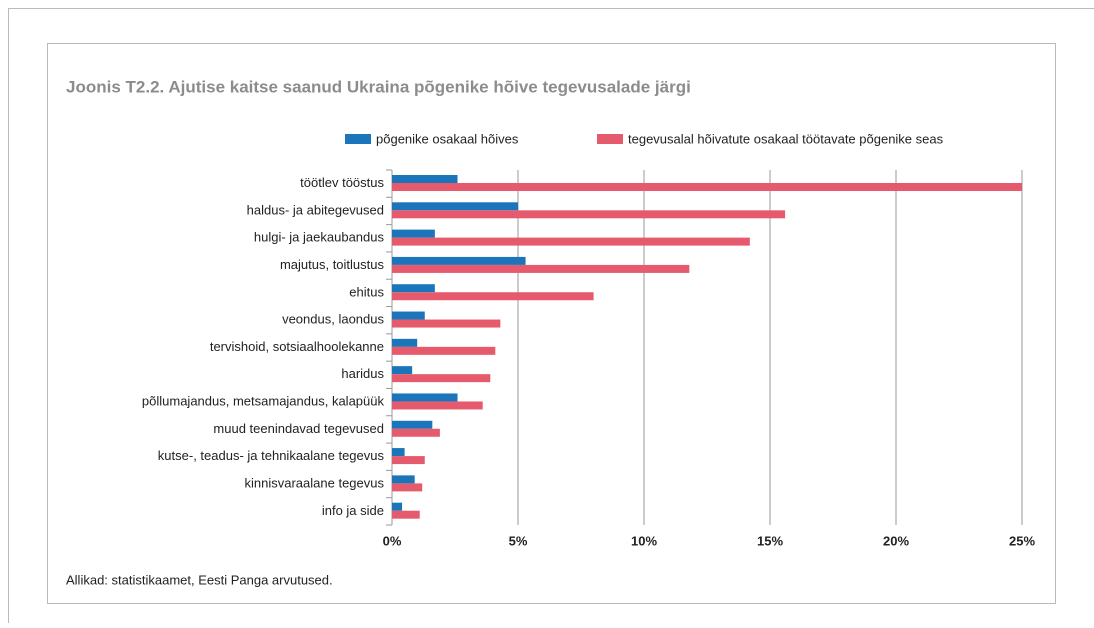 The height and width of the screenshot is (628, 1094). I want to click on y-tick-label: kutse-, teadus- ja tehnikaalane tegevus, so click(271, 455).